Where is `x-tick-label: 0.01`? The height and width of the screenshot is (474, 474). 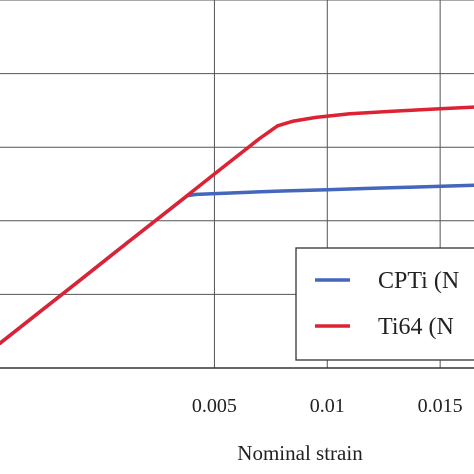 x-tick-label: 0.01 is located at coordinates (327, 406).